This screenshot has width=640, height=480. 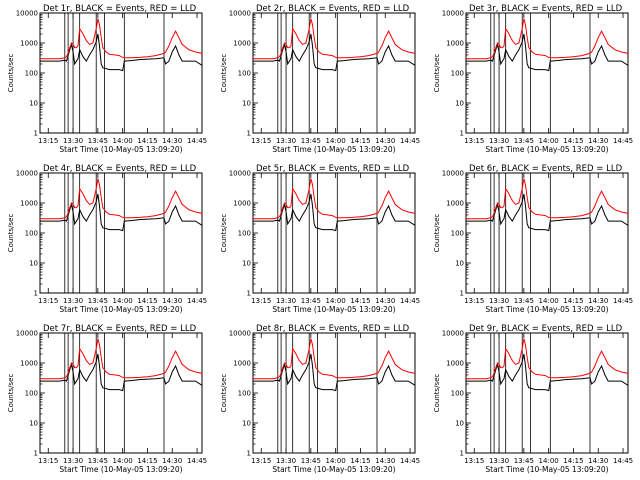 What do you see at coordinates (120, 329) in the screenshot?
I see `panel-title: Det 7r, BLACK = Events, RED = LLD` at bounding box center [120, 329].